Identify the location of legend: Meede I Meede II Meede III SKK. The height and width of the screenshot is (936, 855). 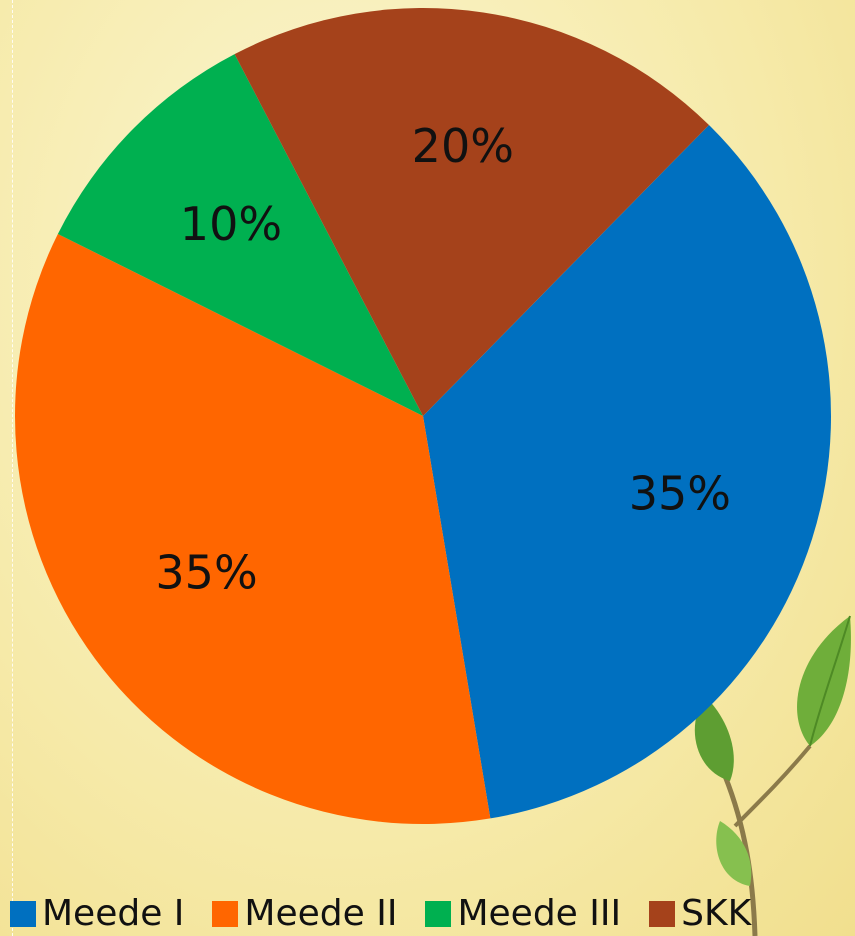
(380, 914).